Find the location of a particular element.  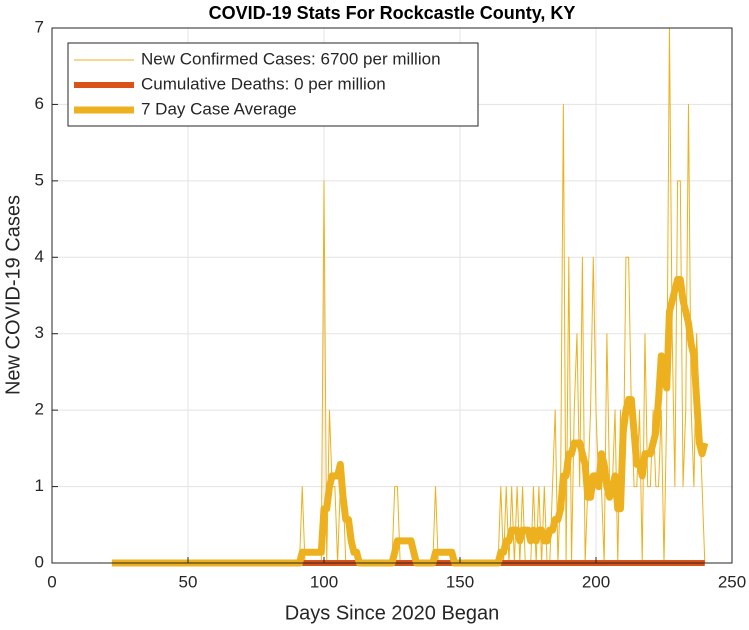

legend-label: New Confirmed Cases: 6700 per million is located at coordinates (291, 58).